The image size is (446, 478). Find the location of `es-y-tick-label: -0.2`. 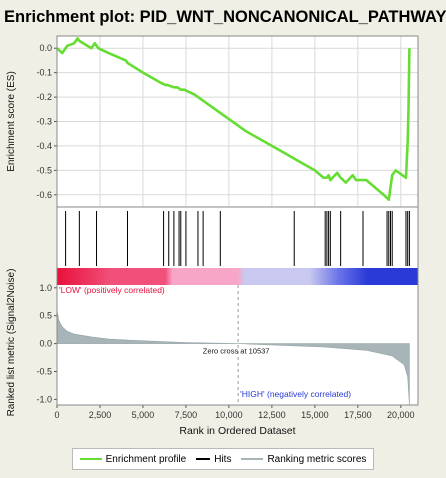

es-y-tick-label: -0.2 is located at coordinates (44, 97).